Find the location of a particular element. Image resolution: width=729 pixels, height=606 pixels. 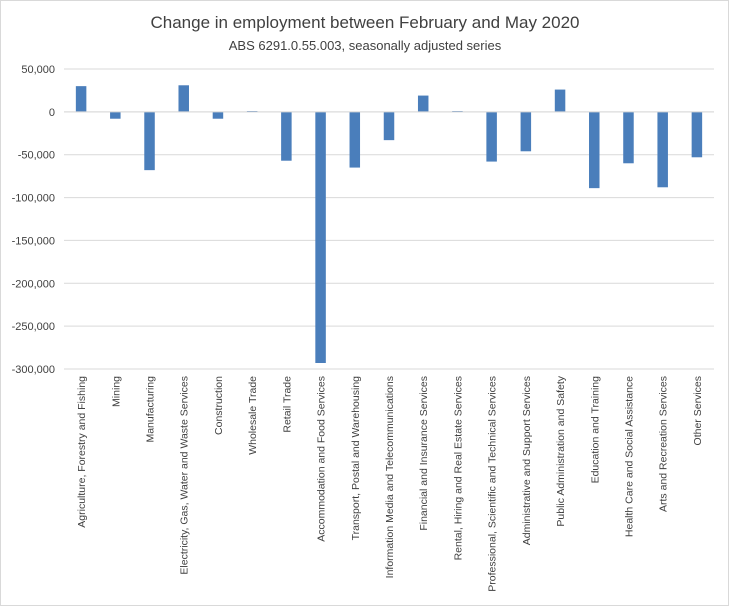

x-tick-label: Agriculture, Forestry and Fishing is located at coordinates (82, 452).